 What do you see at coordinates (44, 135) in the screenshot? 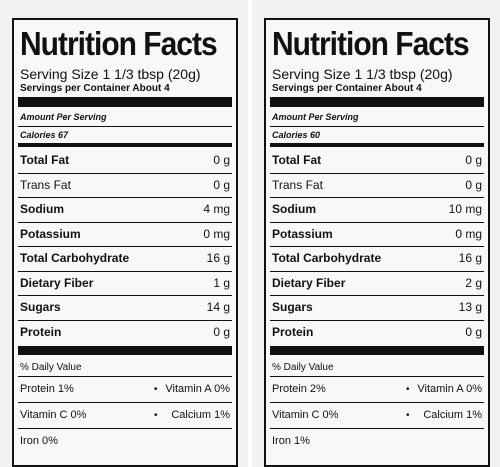
I see `calories: Calories 67` at bounding box center [44, 135].